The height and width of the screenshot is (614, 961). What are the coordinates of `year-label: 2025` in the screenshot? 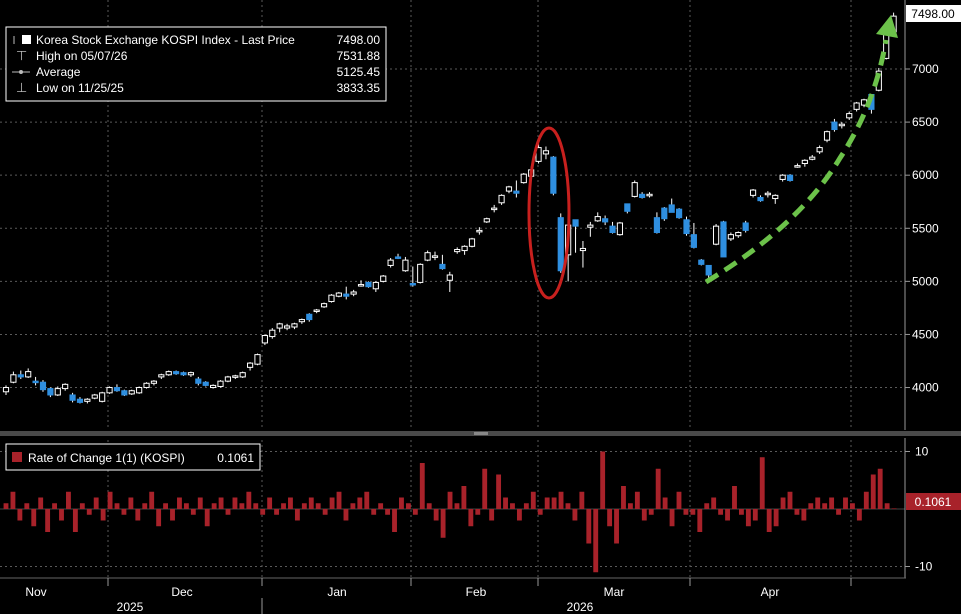 It's located at (130, 607).